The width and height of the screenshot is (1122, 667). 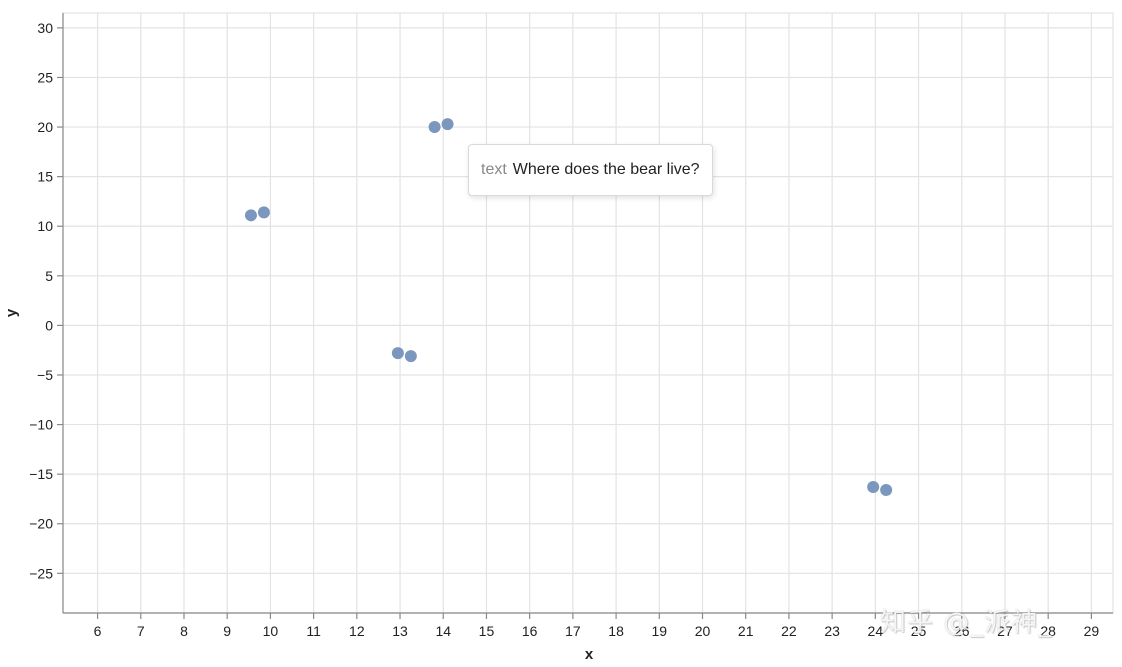 I want to click on watermark: 知乎 @_派神_, so click(x=966, y=623).